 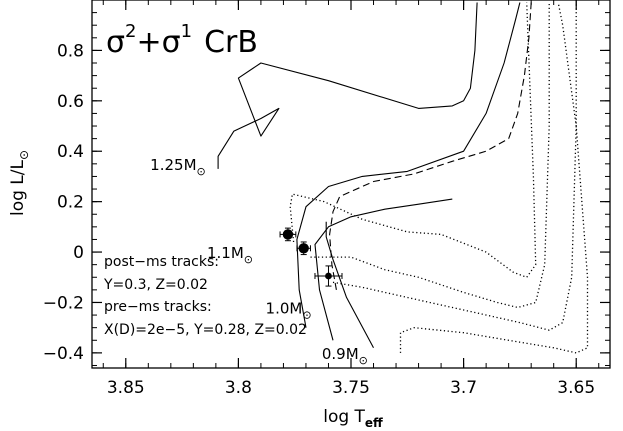 What do you see at coordinates (19, 183) in the screenshot?
I see `y-axis-label: log L/L⊙` at bounding box center [19, 183].